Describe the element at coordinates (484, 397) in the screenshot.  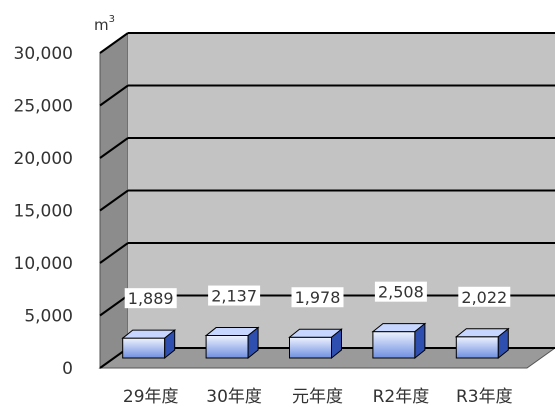
I see `x-tick-label: R3年度` at that location.